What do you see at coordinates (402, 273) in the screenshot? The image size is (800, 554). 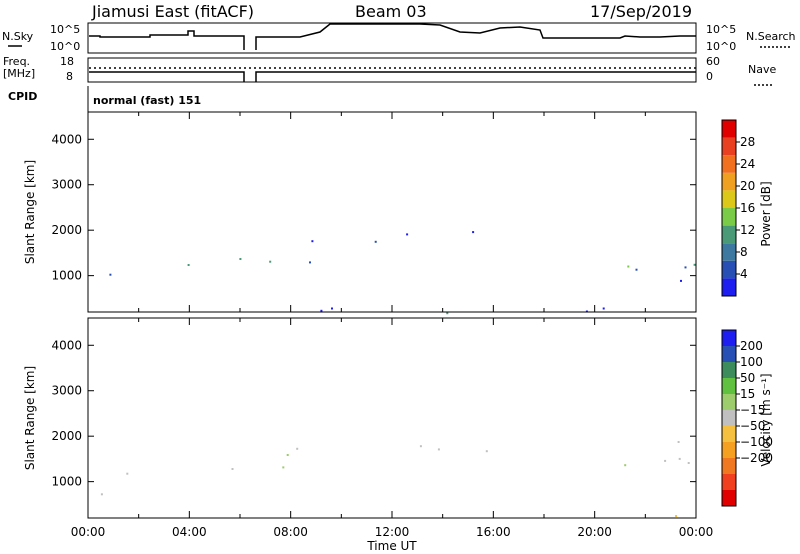 I see `power-scatter` at bounding box center [402, 273].